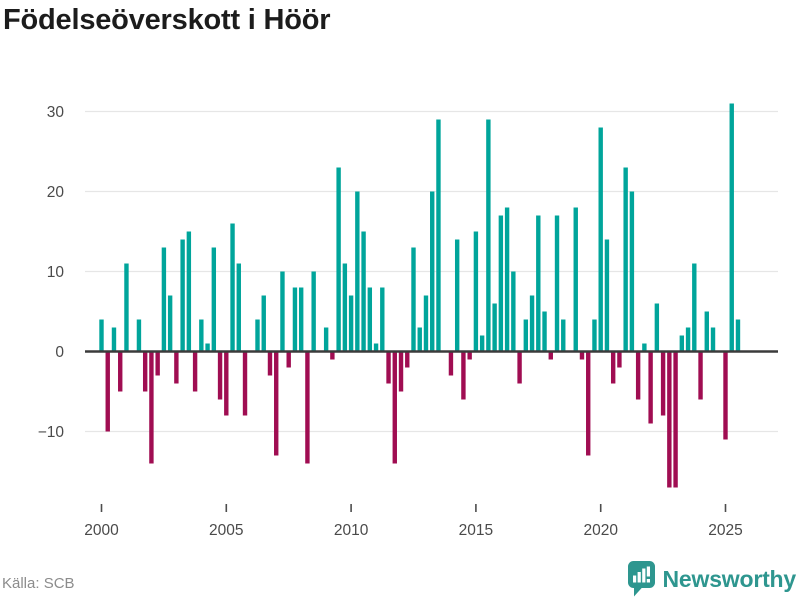  Describe the element at coordinates (711, 579) in the screenshot. I see `newsworthy-logo-link: Newsworthy` at that location.